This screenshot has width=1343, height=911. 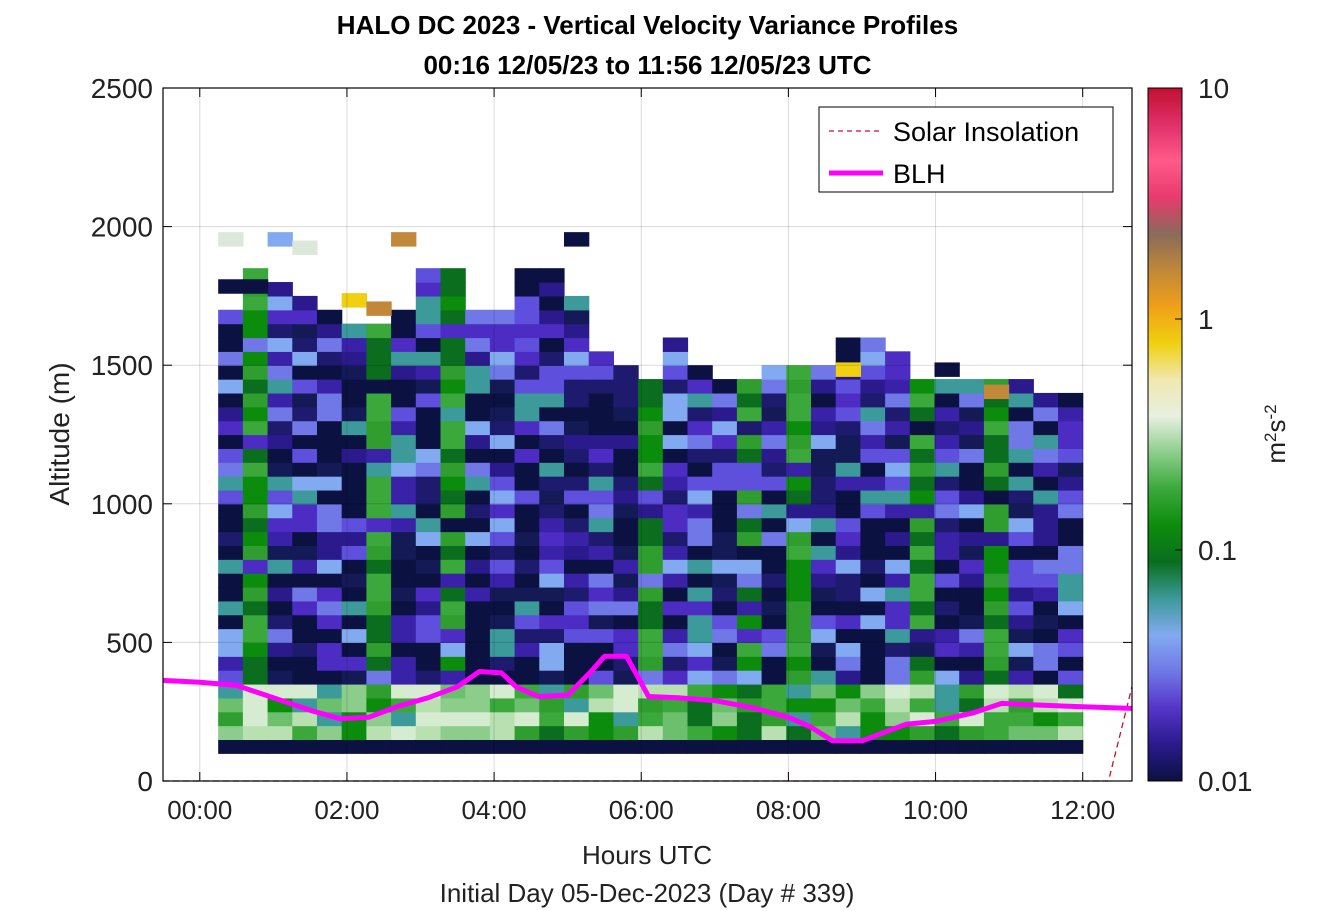 I want to click on y-tick-label: 1000, so click(x=122, y=504).